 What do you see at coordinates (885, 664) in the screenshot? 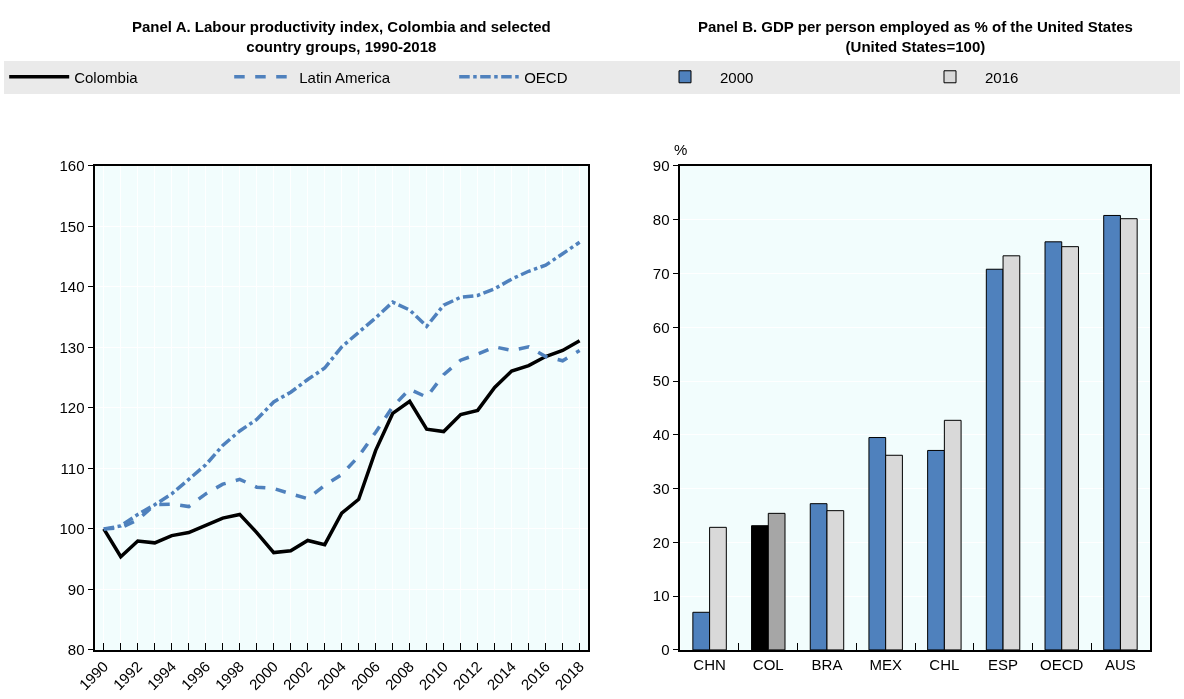
I see `x-tick-label: MEX` at bounding box center [885, 664].